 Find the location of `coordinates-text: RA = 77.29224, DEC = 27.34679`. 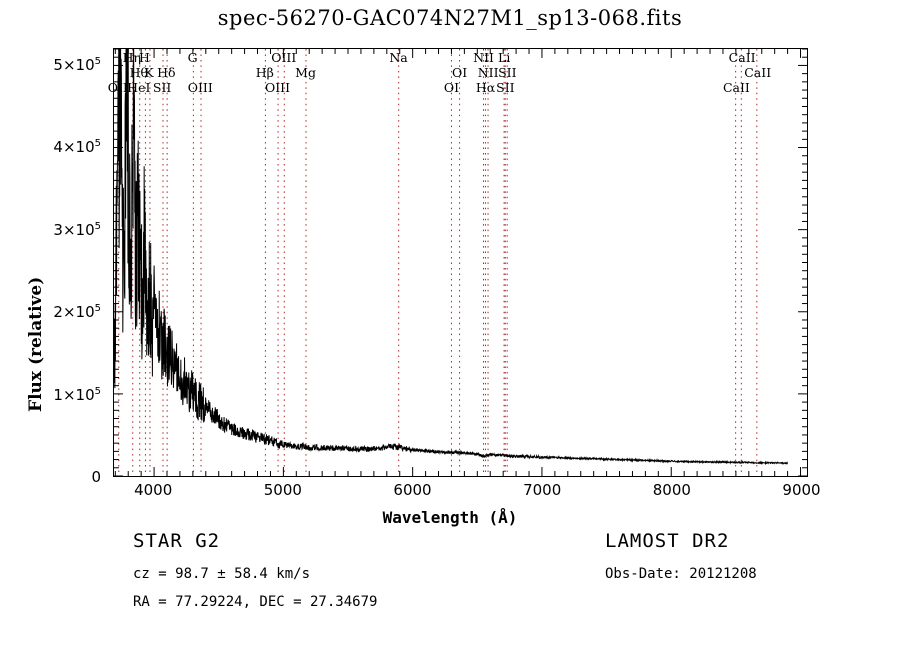

coordinates-text: RA = 77.29224, DEC = 27.34679 is located at coordinates (255, 602).